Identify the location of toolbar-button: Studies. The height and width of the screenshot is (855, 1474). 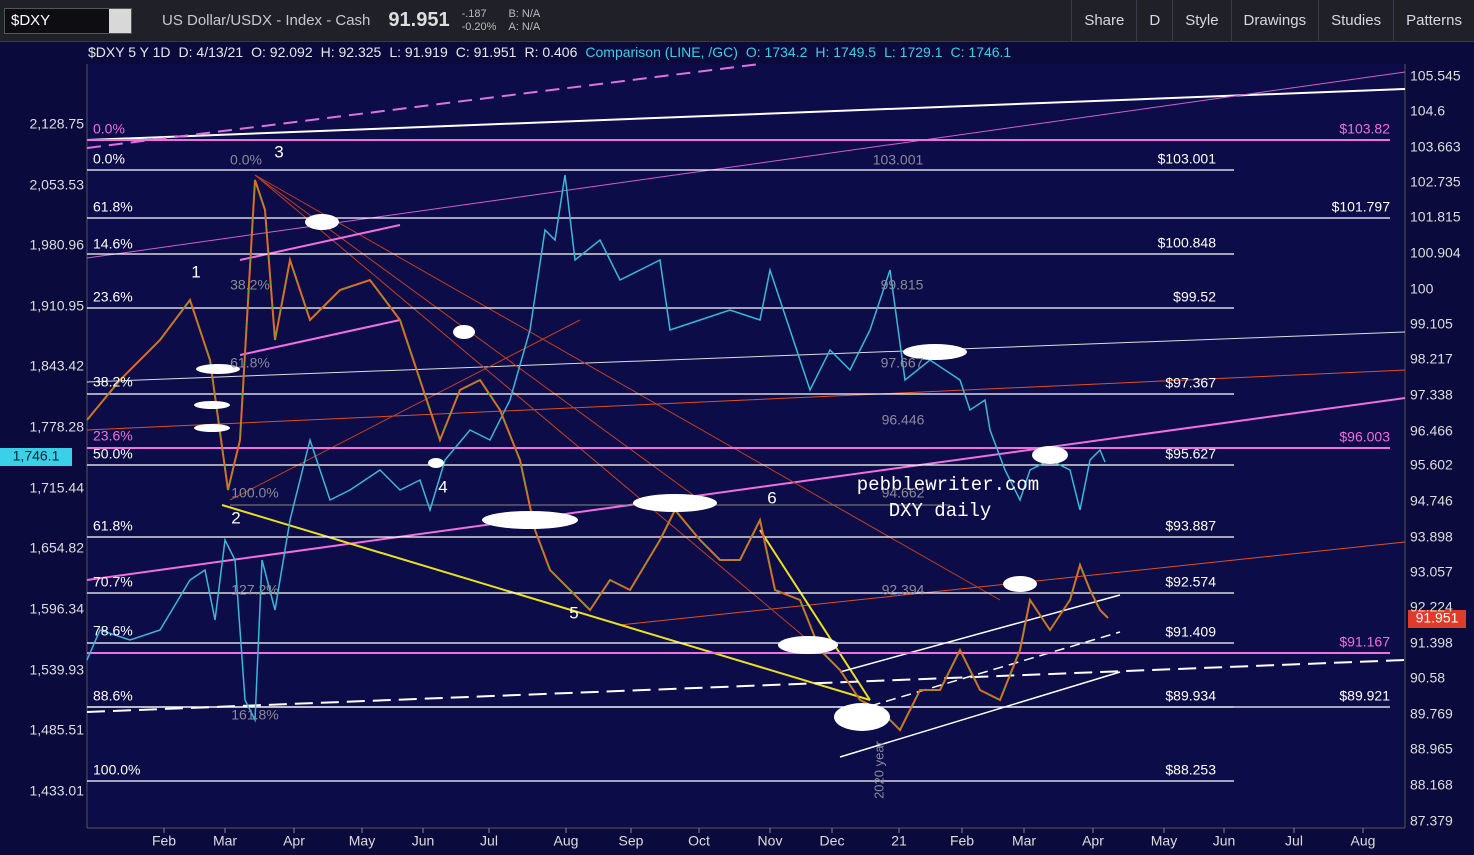
(1355, 21).